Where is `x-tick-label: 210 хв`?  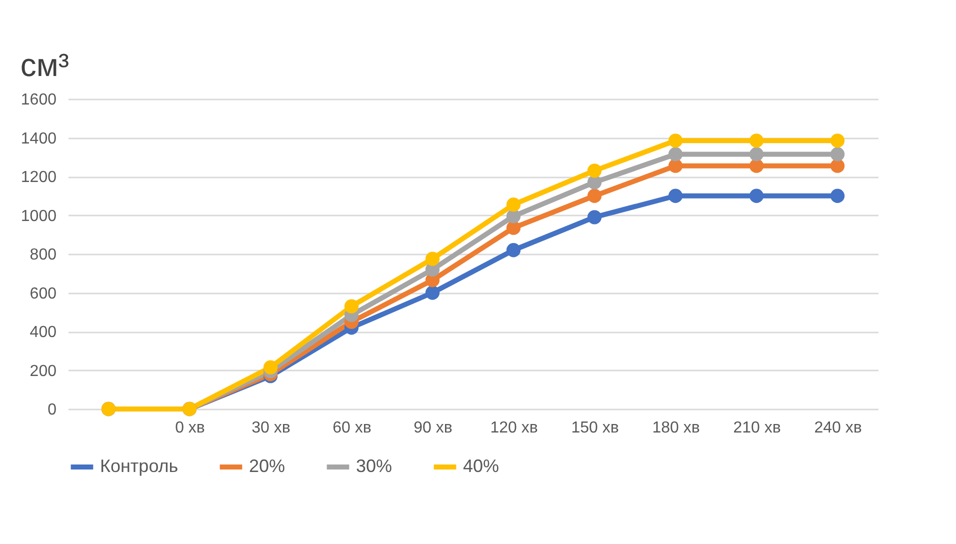 x-tick-label: 210 хв is located at coordinates (757, 428).